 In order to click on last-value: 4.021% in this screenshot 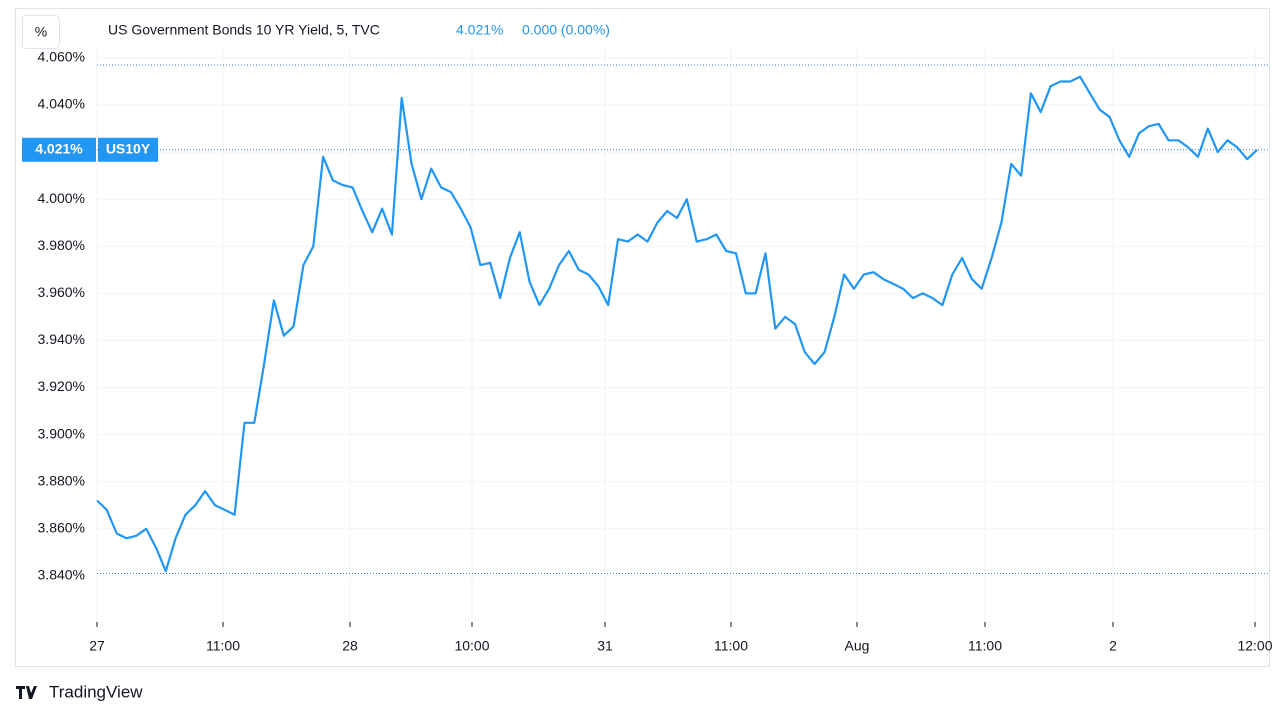, I will do `click(479, 30)`.